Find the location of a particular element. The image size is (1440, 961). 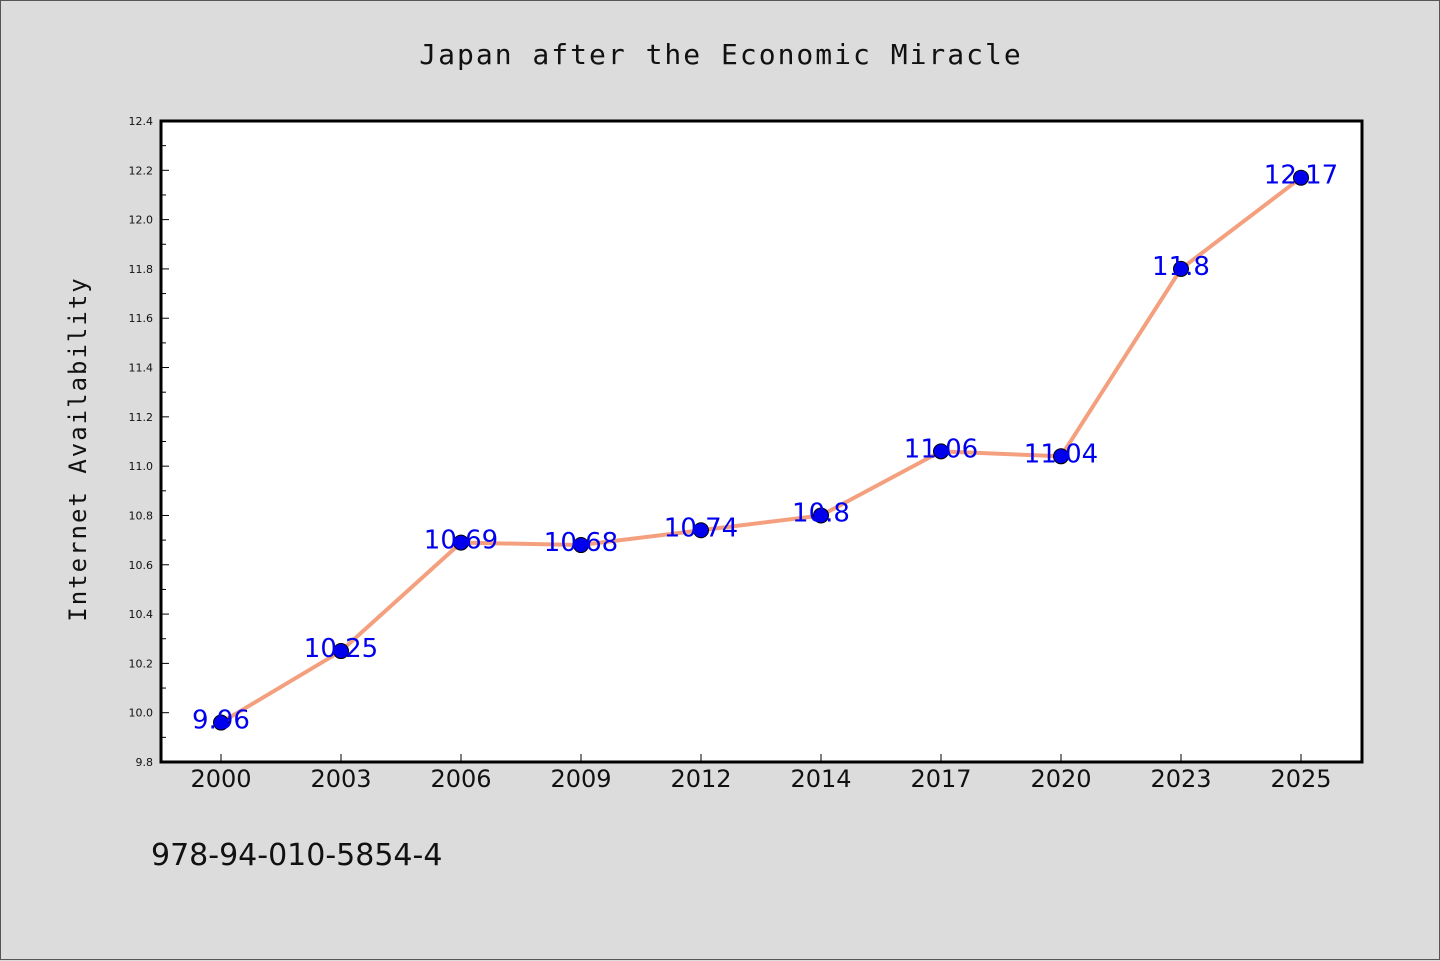

data-label: 10.74 is located at coordinates (701, 528).